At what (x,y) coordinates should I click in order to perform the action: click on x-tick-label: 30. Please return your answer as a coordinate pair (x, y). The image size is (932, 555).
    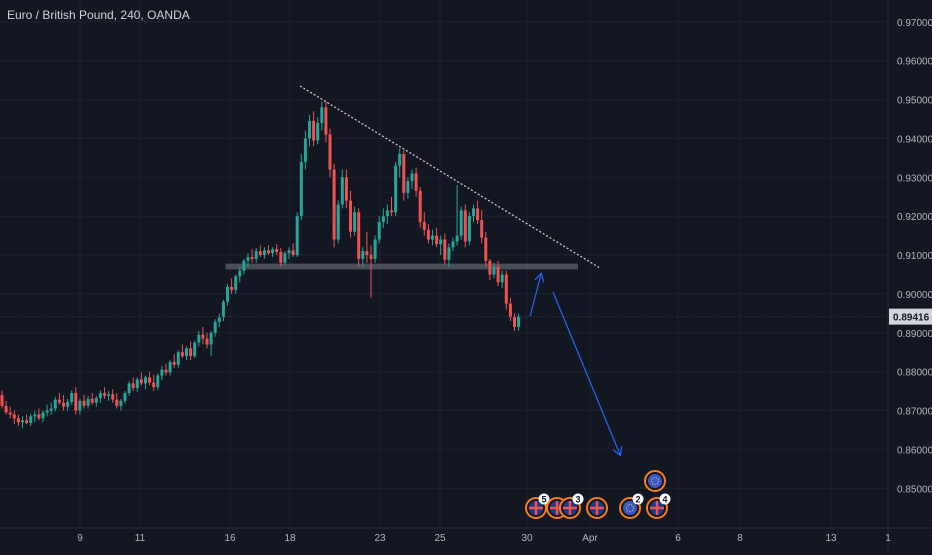
    Looking at the image, I should click on (527, 538).